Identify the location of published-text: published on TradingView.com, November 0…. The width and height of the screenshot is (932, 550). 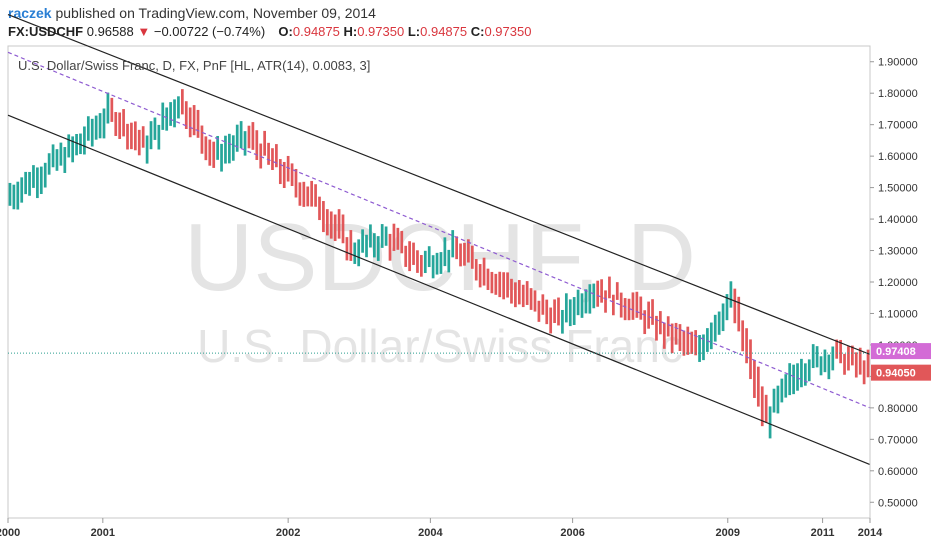
(215, 13).